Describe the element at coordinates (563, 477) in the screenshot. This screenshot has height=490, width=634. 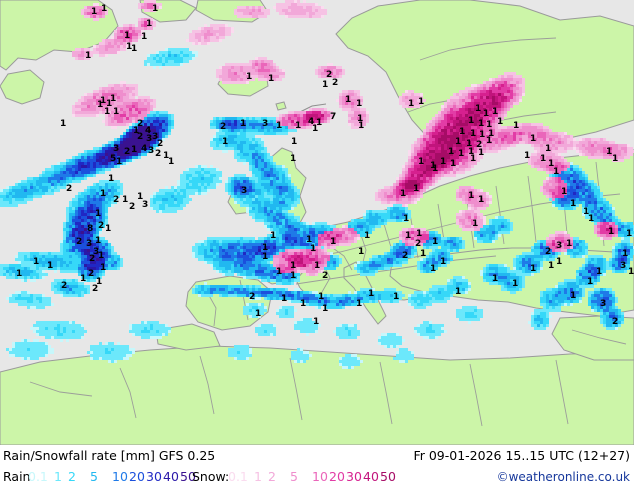
I see `copyright-notice: ©weatheronline.co.uk` at that location.